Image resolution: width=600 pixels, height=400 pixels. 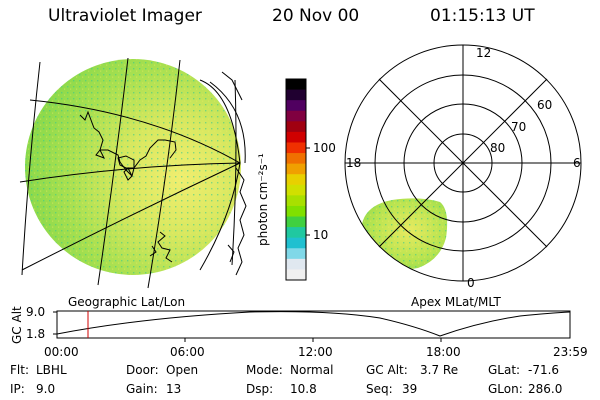 I want to click on colorbar-unit-label: photon cm⁻²s⁻¹, so click(x=263, y=199).